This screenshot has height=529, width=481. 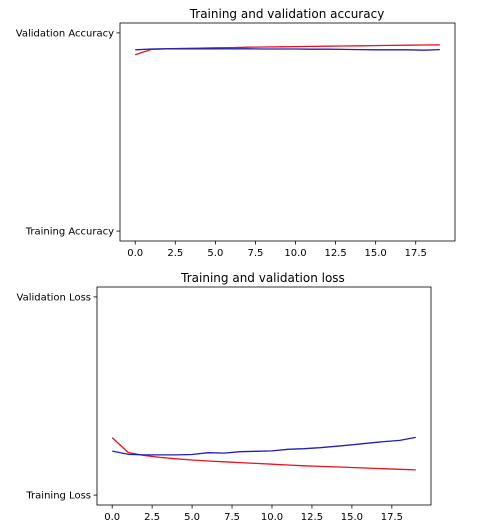 I want to click on y-tick-label: Training Loss, so click(x=58, y=496).